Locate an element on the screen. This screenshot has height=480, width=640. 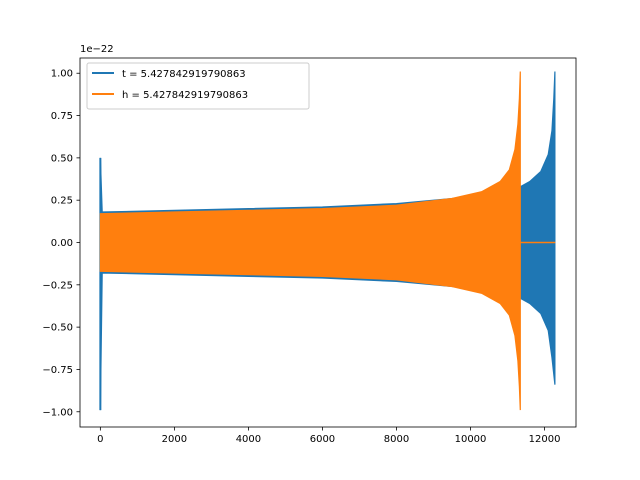
y-tick-label: −0.25 is located at coordinates (57, 285).